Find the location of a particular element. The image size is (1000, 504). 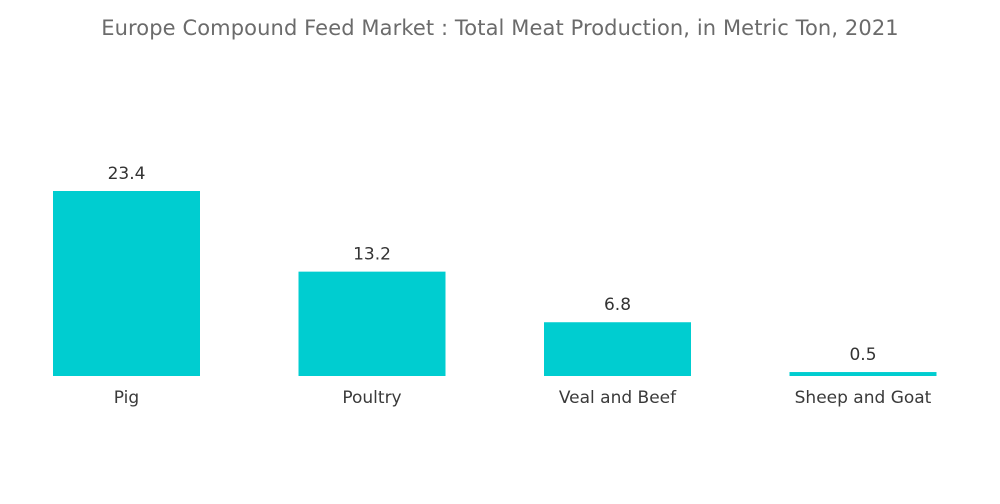

value-label: 0.5 is located at coordinates (862, 355).